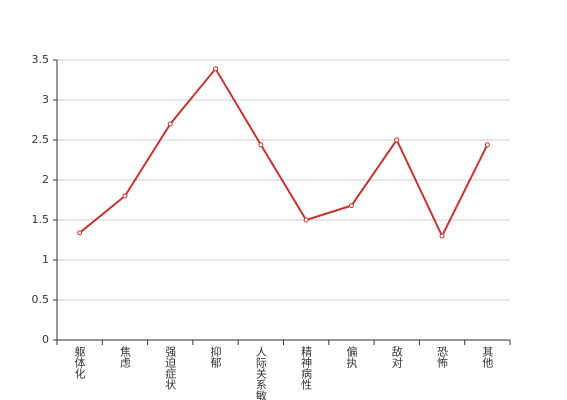 The image size is (567, 400). Describe the element at coordinates (79, 363) in the screenshot. I see `x-tick-label: 躯体化` at that location.